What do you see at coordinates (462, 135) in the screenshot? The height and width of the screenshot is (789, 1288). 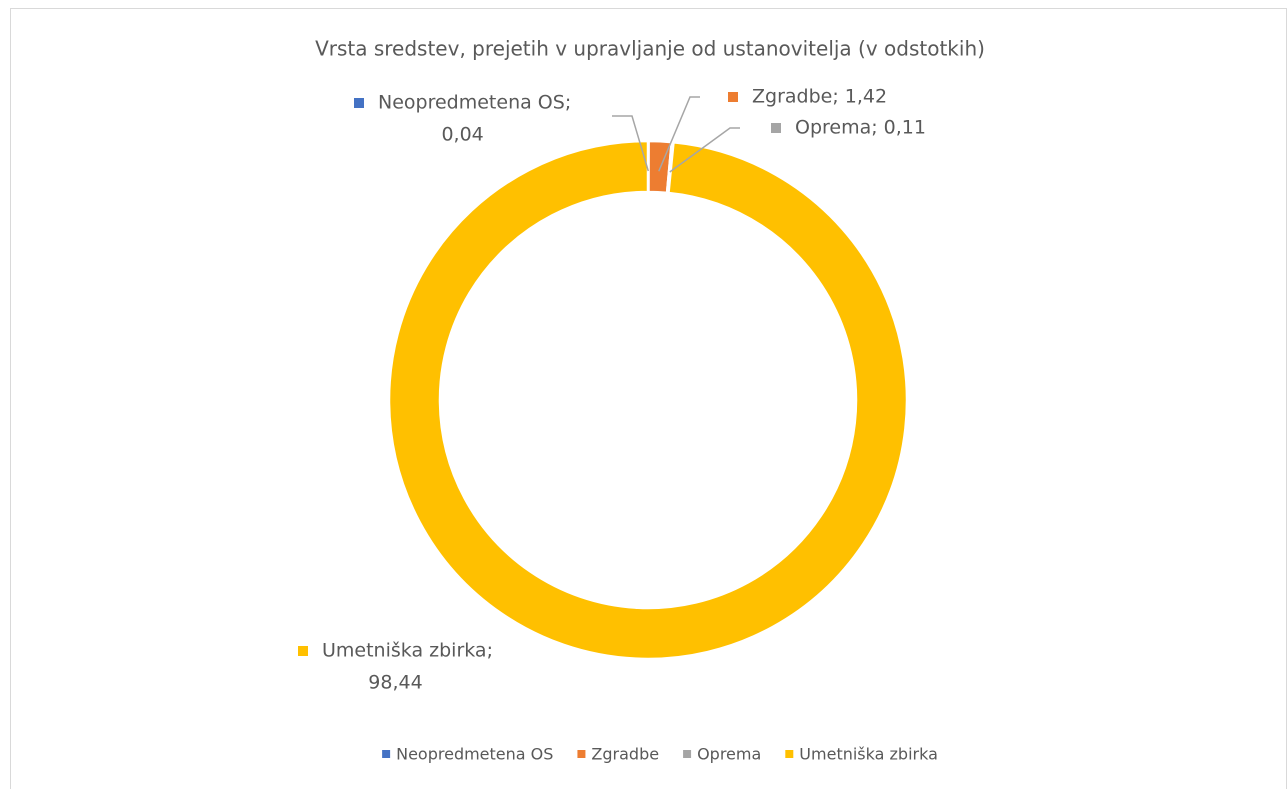 I see `data-label-value: 0,04` at bounding box center [462, 135].